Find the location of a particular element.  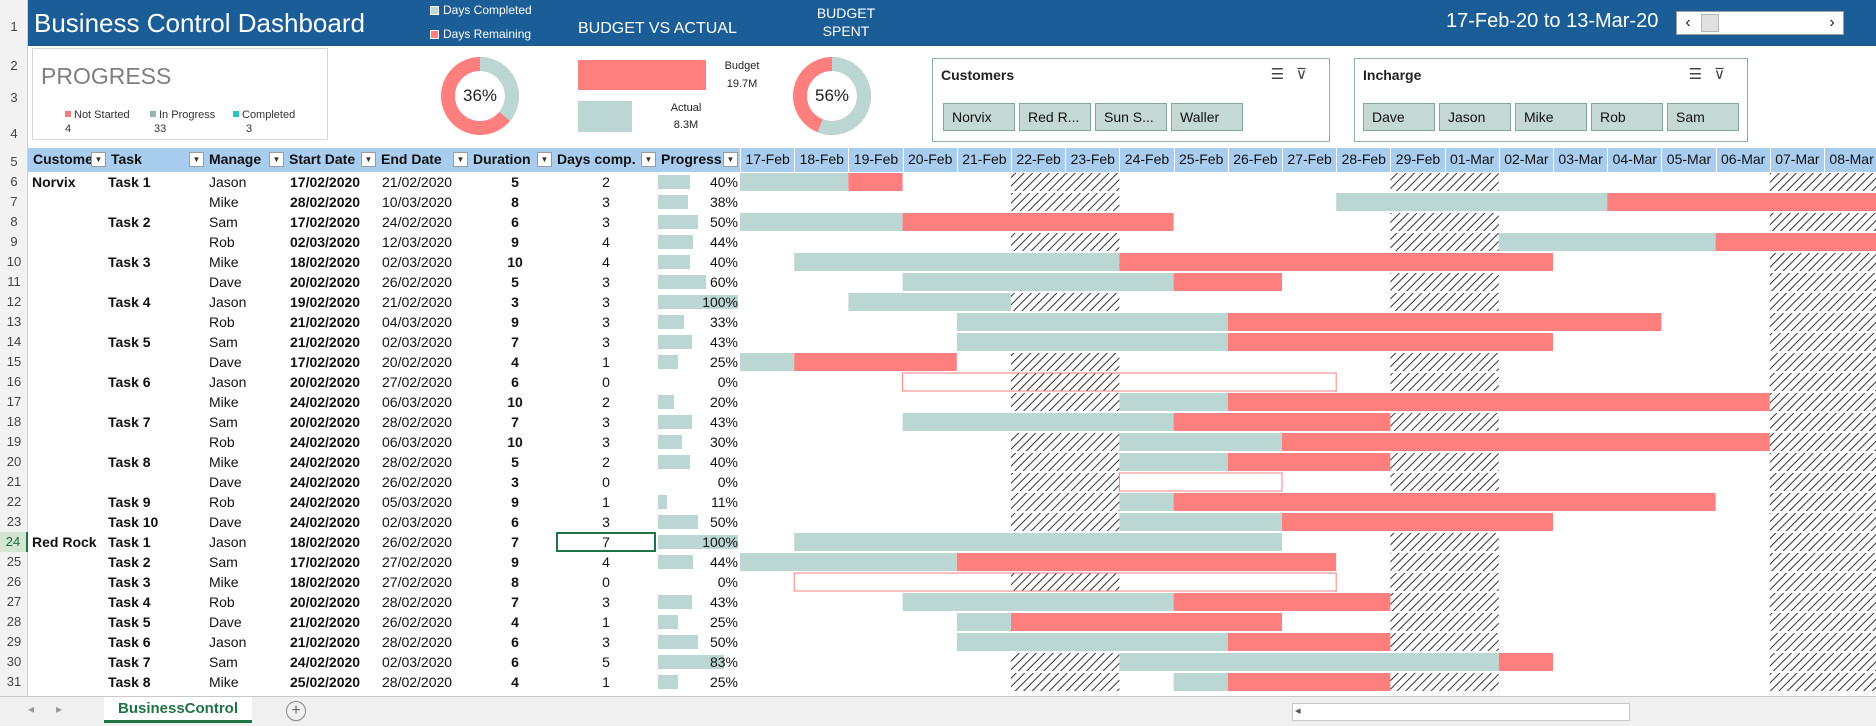

row-number: 10 is located at coordinates (14, 261).